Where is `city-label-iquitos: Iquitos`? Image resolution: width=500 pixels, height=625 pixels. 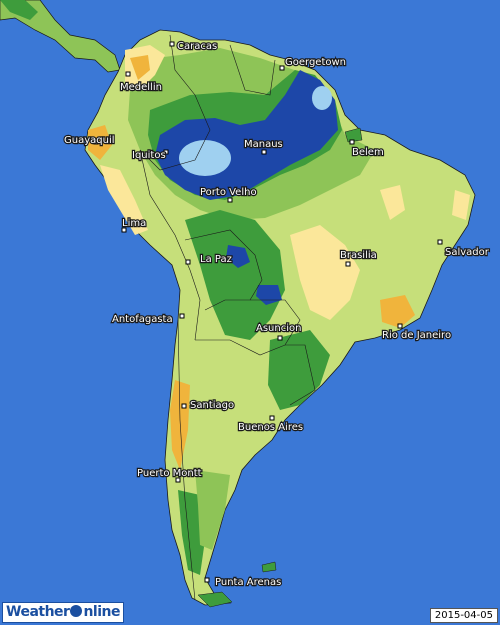
city-label-iquitos: Iquitos is located at coordinates (149, 155).